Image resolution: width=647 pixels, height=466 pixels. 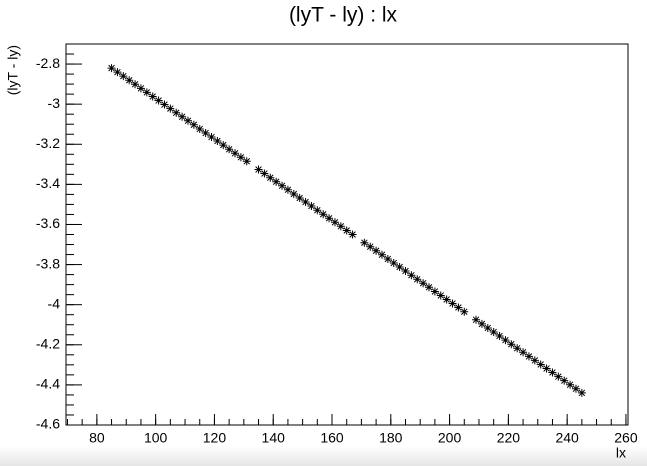 What do you see at coordinates (48, 63) in the screenshot?
I see `y-tick-label: -2.8` at bounding box center [48, 63].